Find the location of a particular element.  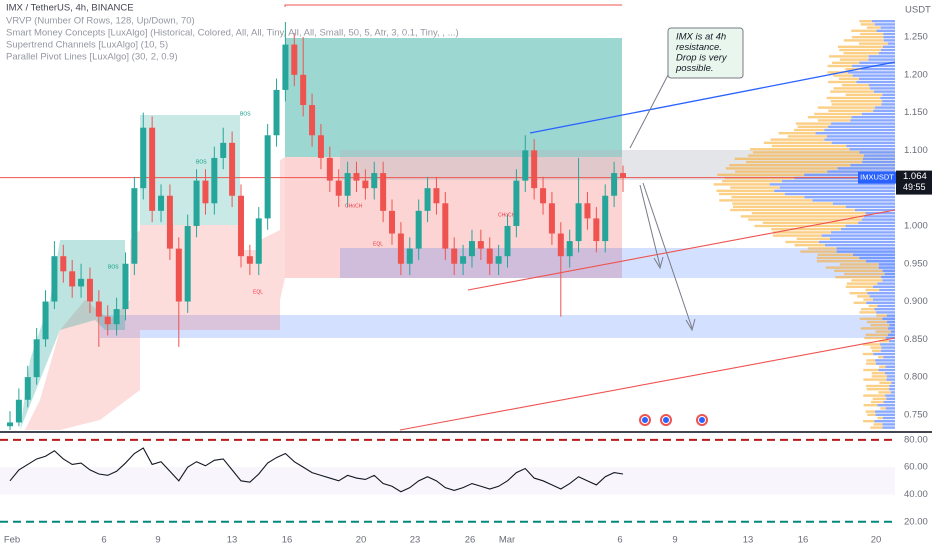

supertrend-lower is located at coordinates (155, 293).